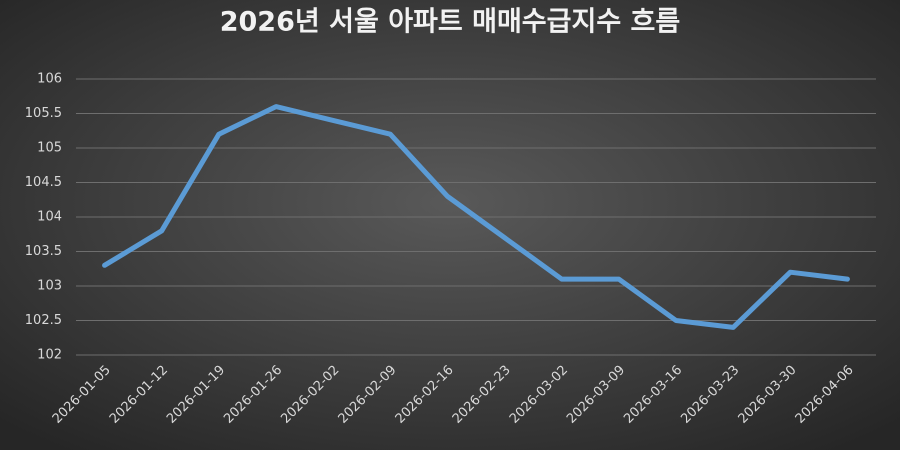  What do you see at coordinates (49, 148) in the screenshot?
I see `y-tick-label: 105` at bounding box center [49, 148].